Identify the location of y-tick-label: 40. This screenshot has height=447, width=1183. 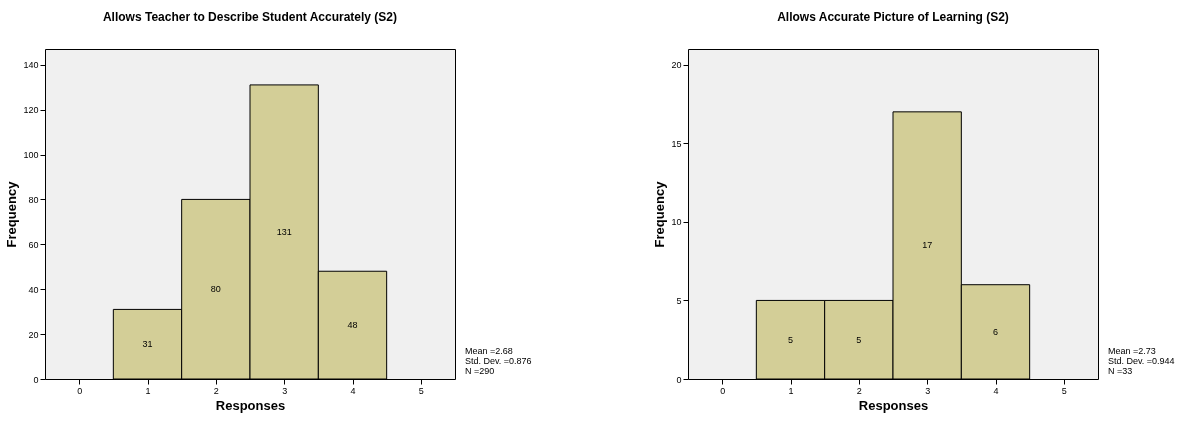
(33, 289).